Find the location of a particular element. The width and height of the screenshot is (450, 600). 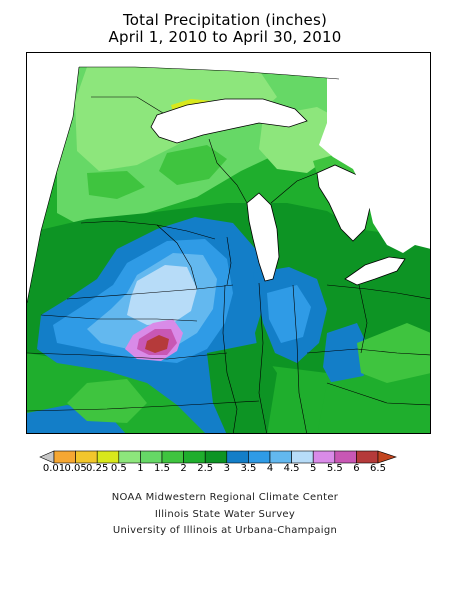

legend-tick-label: 1 is located at coordinates (140, 468).